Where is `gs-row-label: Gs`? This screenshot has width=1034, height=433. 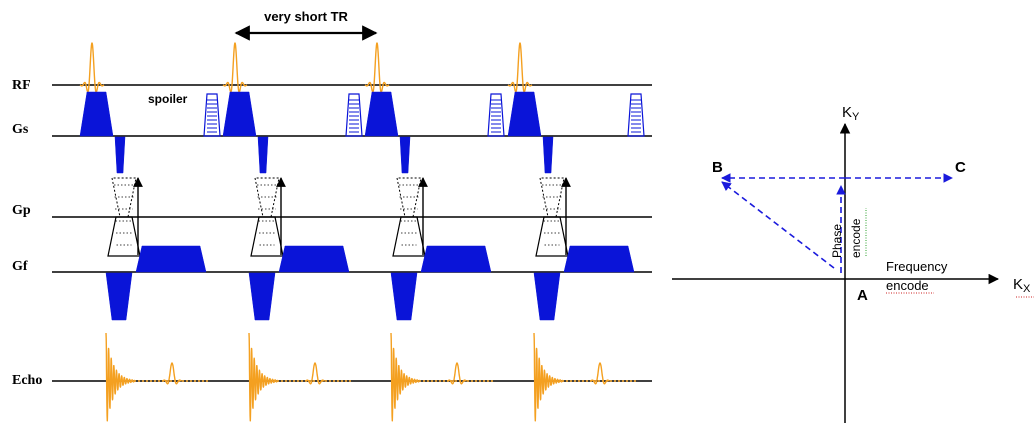
gs-row-label: Gs is located at coordinates (20, 129).